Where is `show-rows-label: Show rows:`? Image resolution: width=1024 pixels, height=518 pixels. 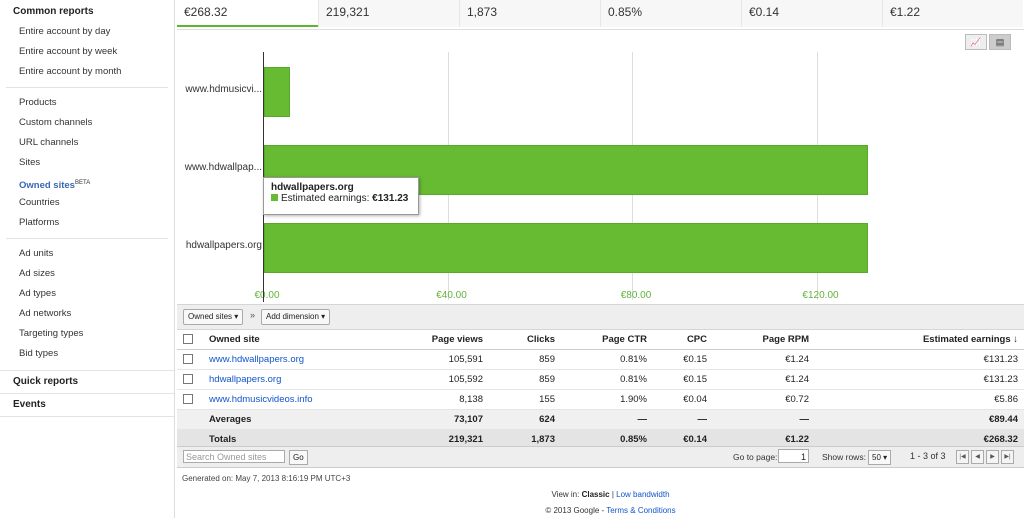 show-rows-label: Show rows: is located at coordinates (844, 457).